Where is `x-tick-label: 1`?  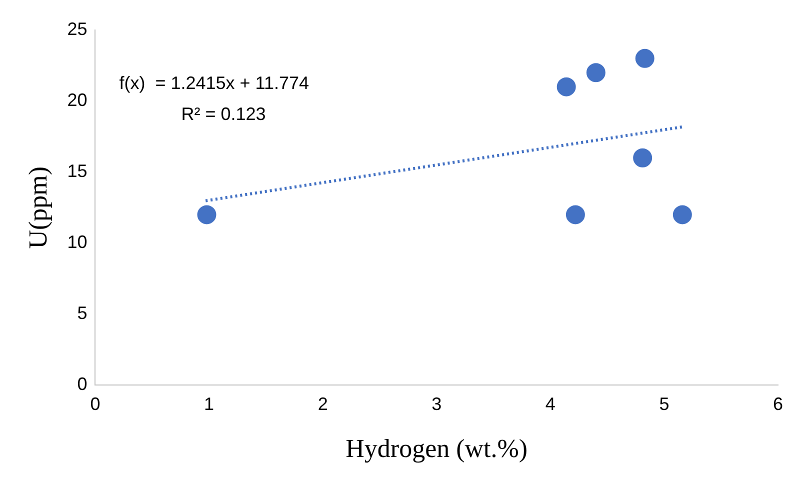
x-tick-label: 1 is located at coordinates (209, 404).